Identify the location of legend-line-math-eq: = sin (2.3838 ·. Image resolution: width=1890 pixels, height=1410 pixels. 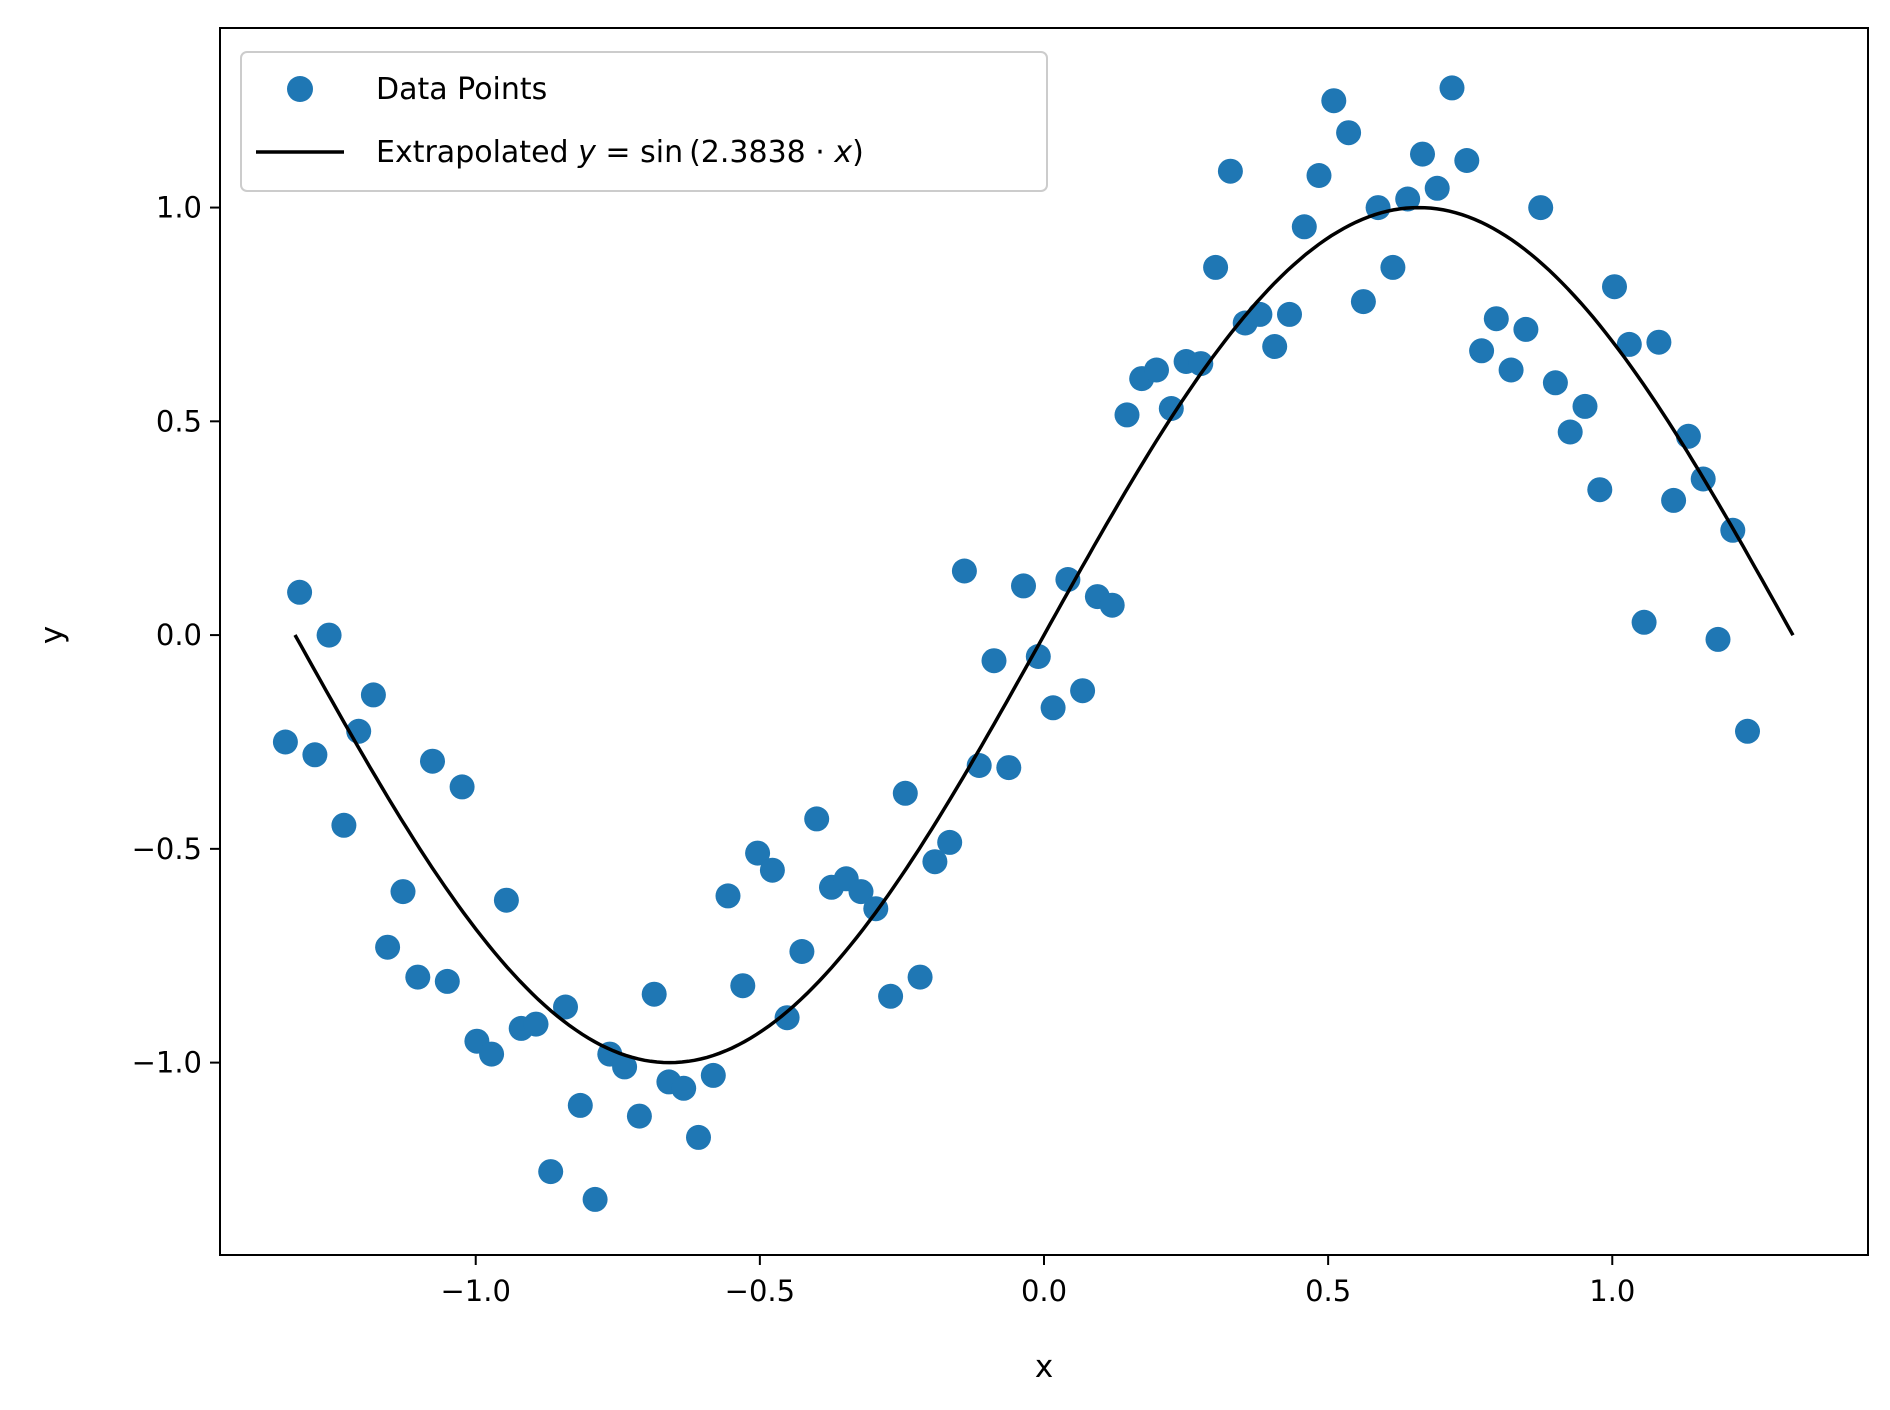
(715, 152).